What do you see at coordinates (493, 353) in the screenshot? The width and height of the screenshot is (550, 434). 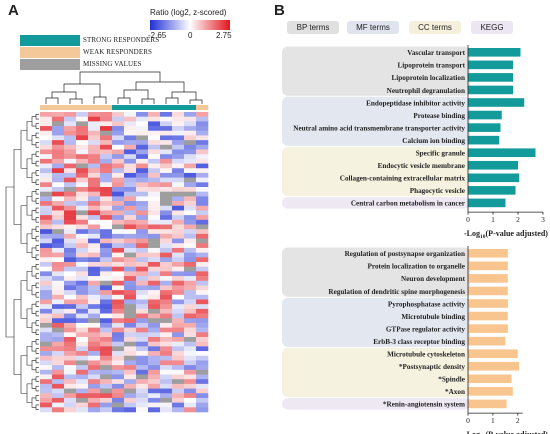 I see `bar` at bounding box center [493, 353].